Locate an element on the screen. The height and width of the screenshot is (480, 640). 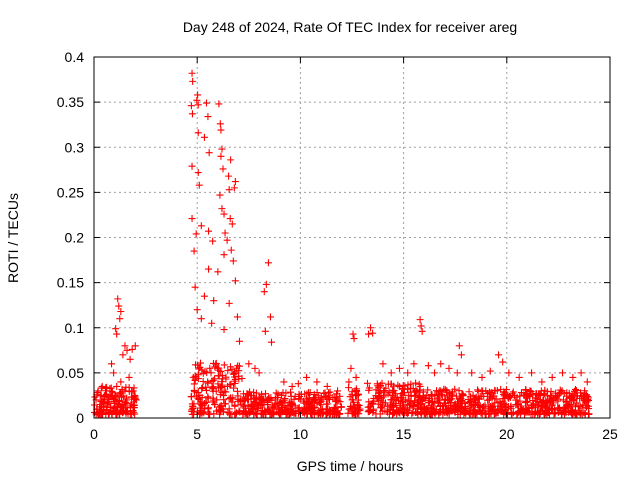
y-tick-label: 0.25 is located at coordinates (70, 192).